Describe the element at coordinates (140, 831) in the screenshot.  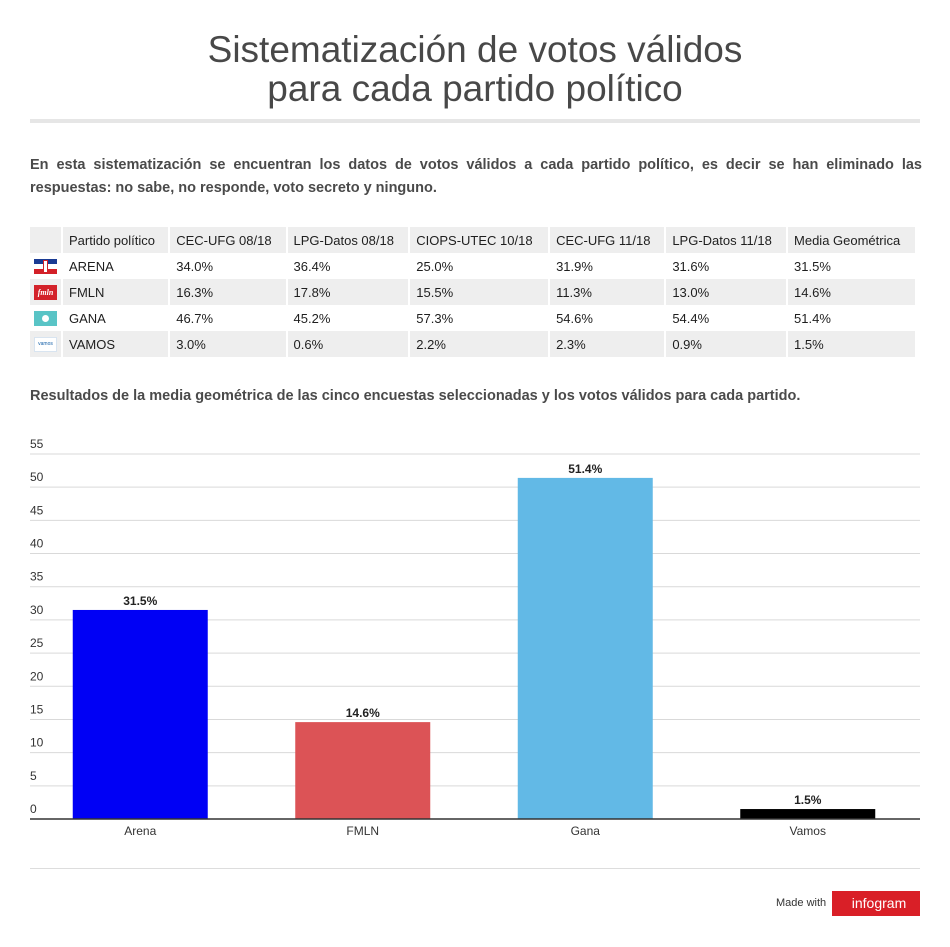
I see `x-tick-label: Arena` at that location.